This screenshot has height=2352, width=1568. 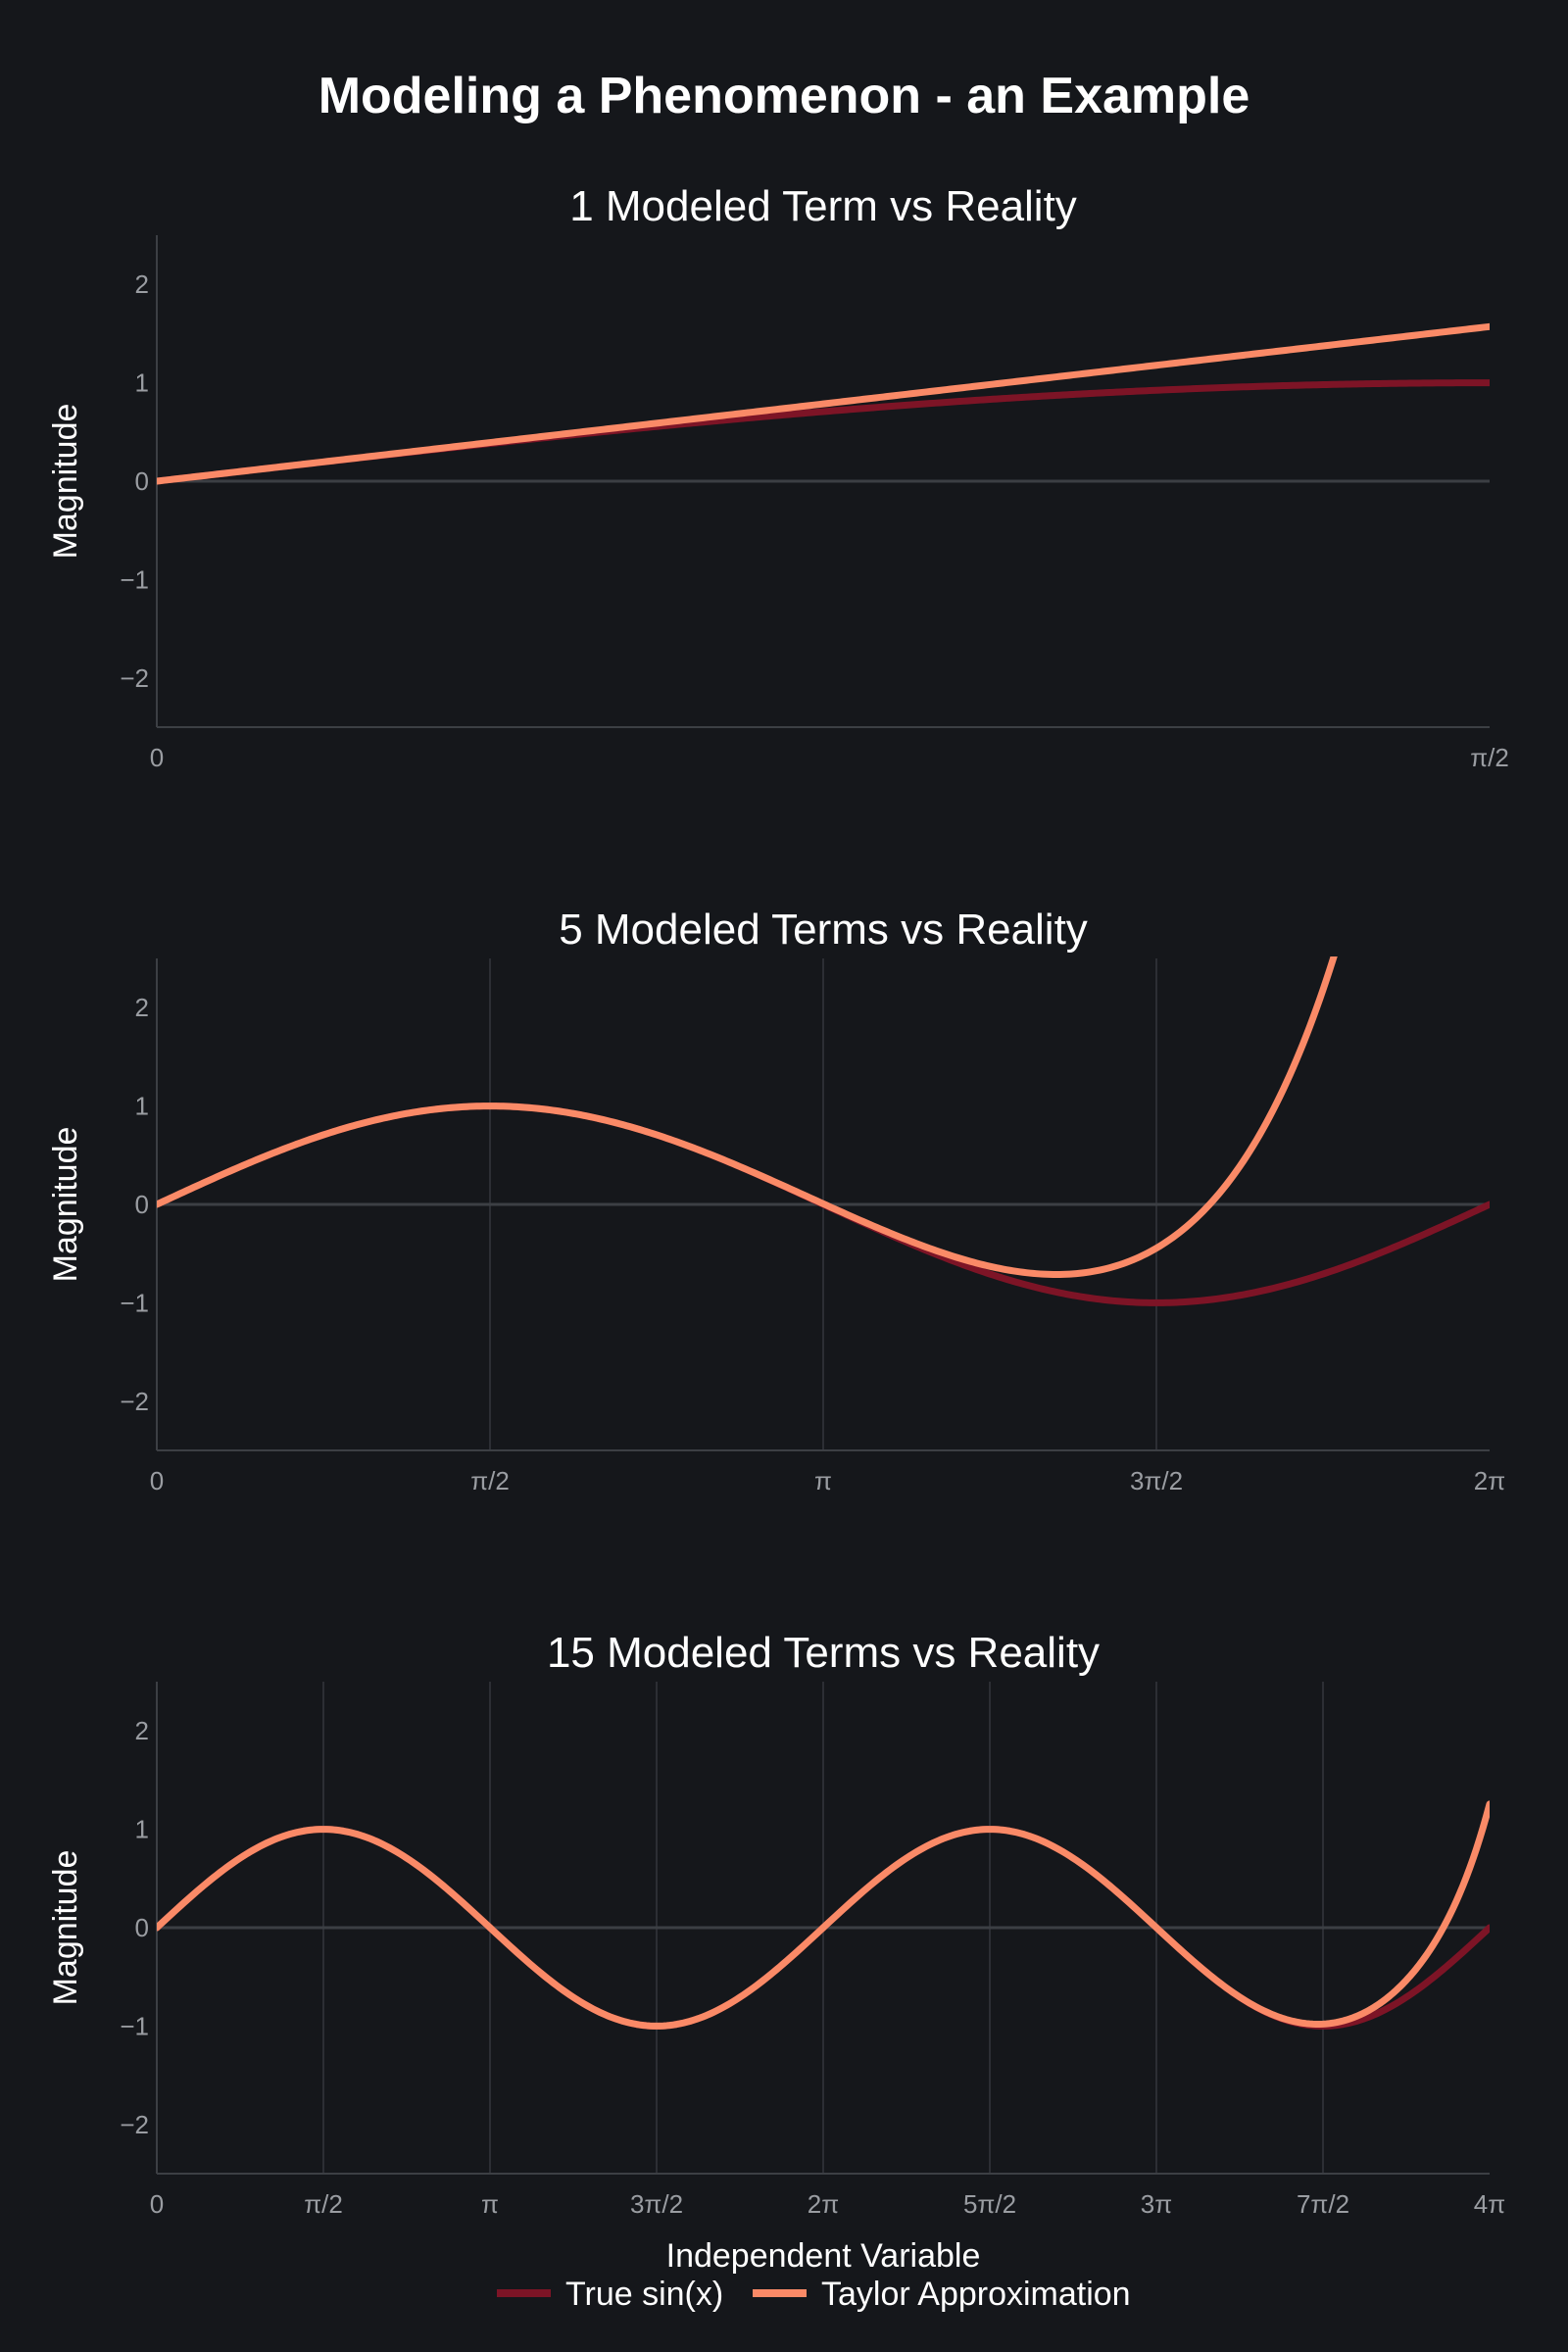 I want to click on x-tick-label: 3π, so click(x=1156, y=2204).